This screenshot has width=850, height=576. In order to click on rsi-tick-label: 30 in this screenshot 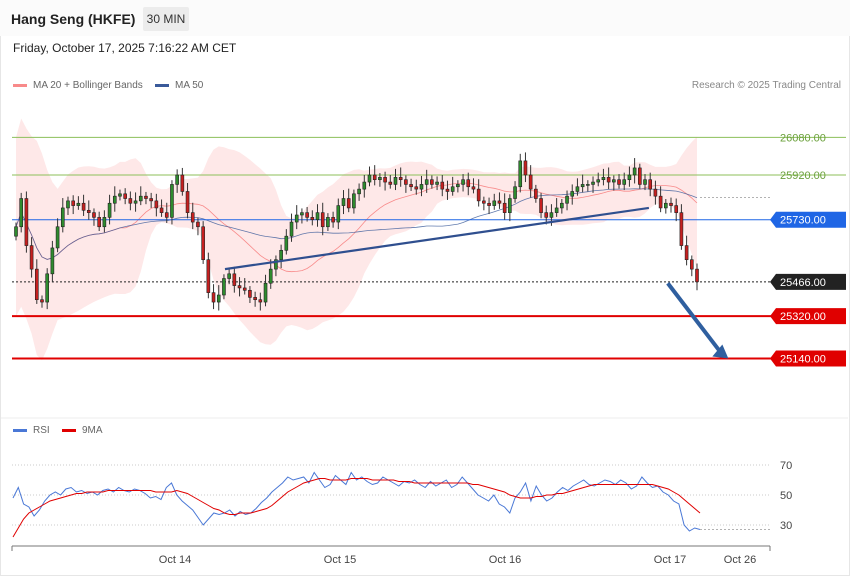, I will do `click(786, 526)`.